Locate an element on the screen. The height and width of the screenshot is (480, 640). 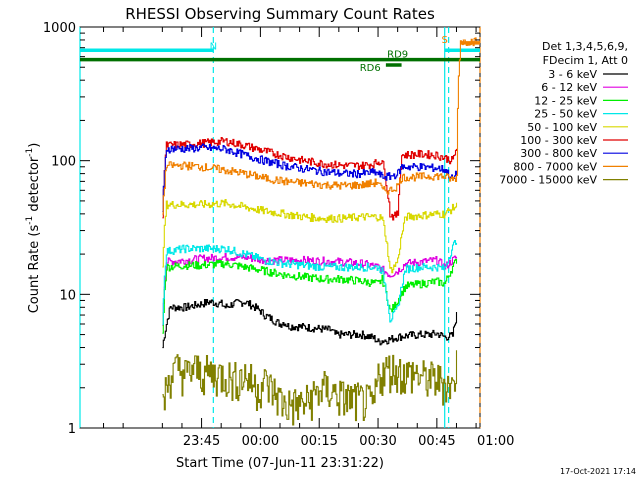
legend-entry-label: 50 - 100 keV is located at coordinates (562, 127).